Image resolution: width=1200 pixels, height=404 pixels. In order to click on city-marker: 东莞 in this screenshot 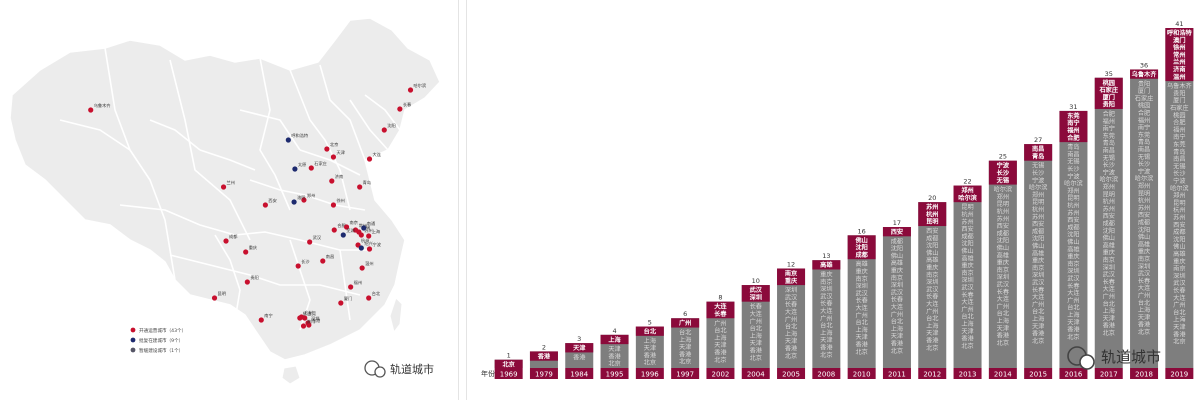, I will do `click(309, 315)`.